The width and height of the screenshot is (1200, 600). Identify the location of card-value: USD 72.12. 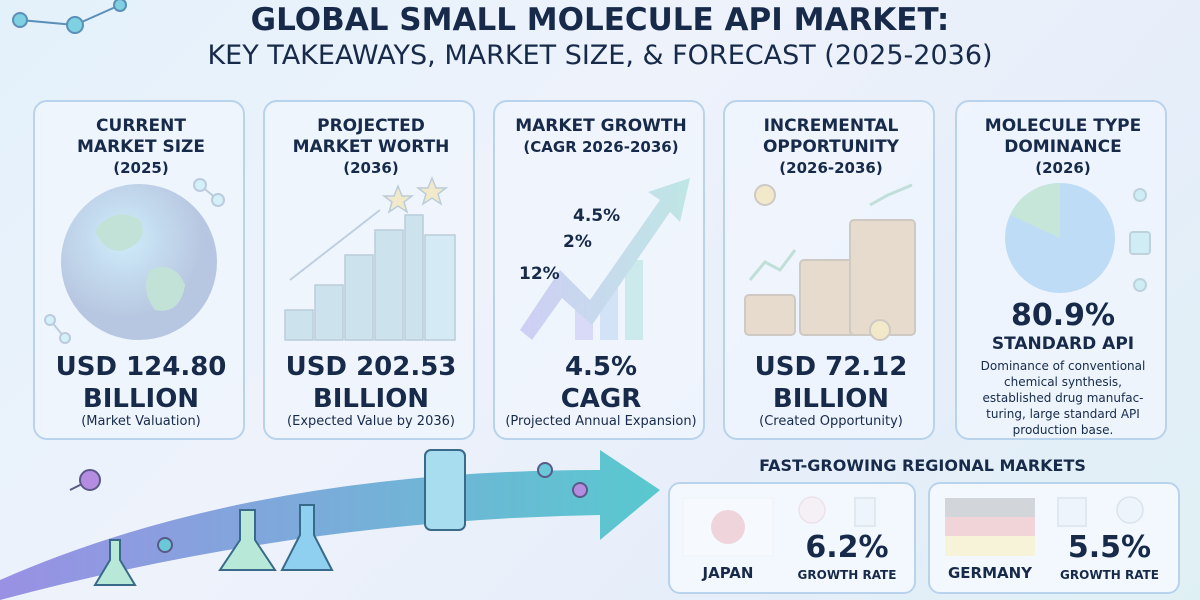
(831, 367).